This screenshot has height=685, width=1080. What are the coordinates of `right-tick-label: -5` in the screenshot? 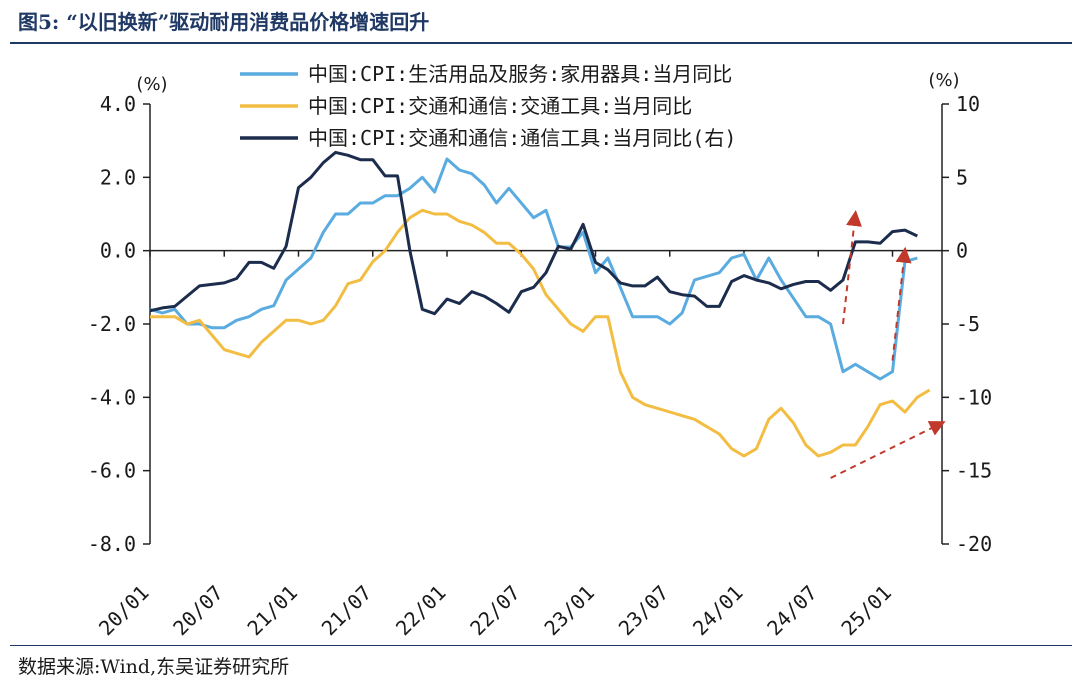 It's located at (968, 324).